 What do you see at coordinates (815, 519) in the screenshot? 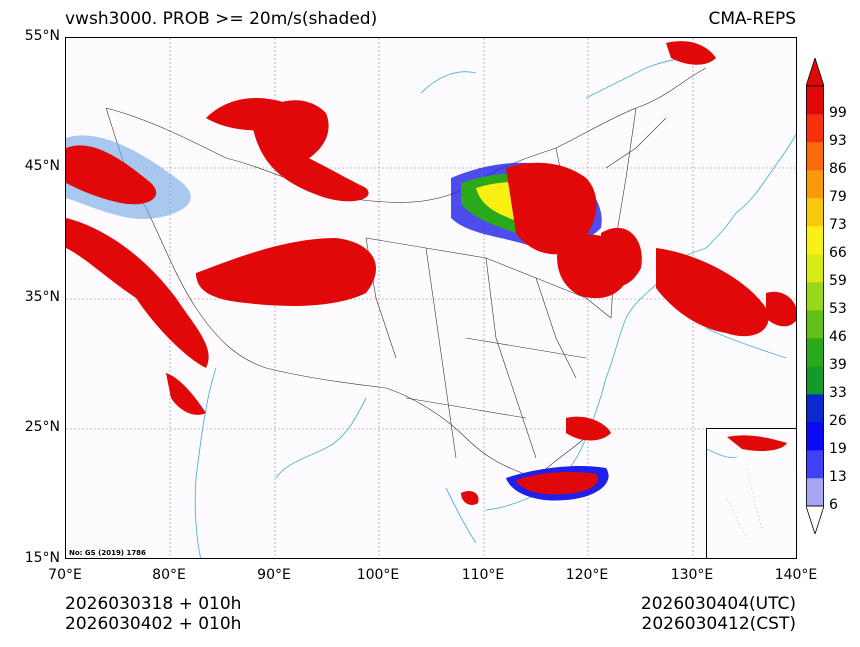
I see `colorbar-extend-min` at bounding box center [815, 519].